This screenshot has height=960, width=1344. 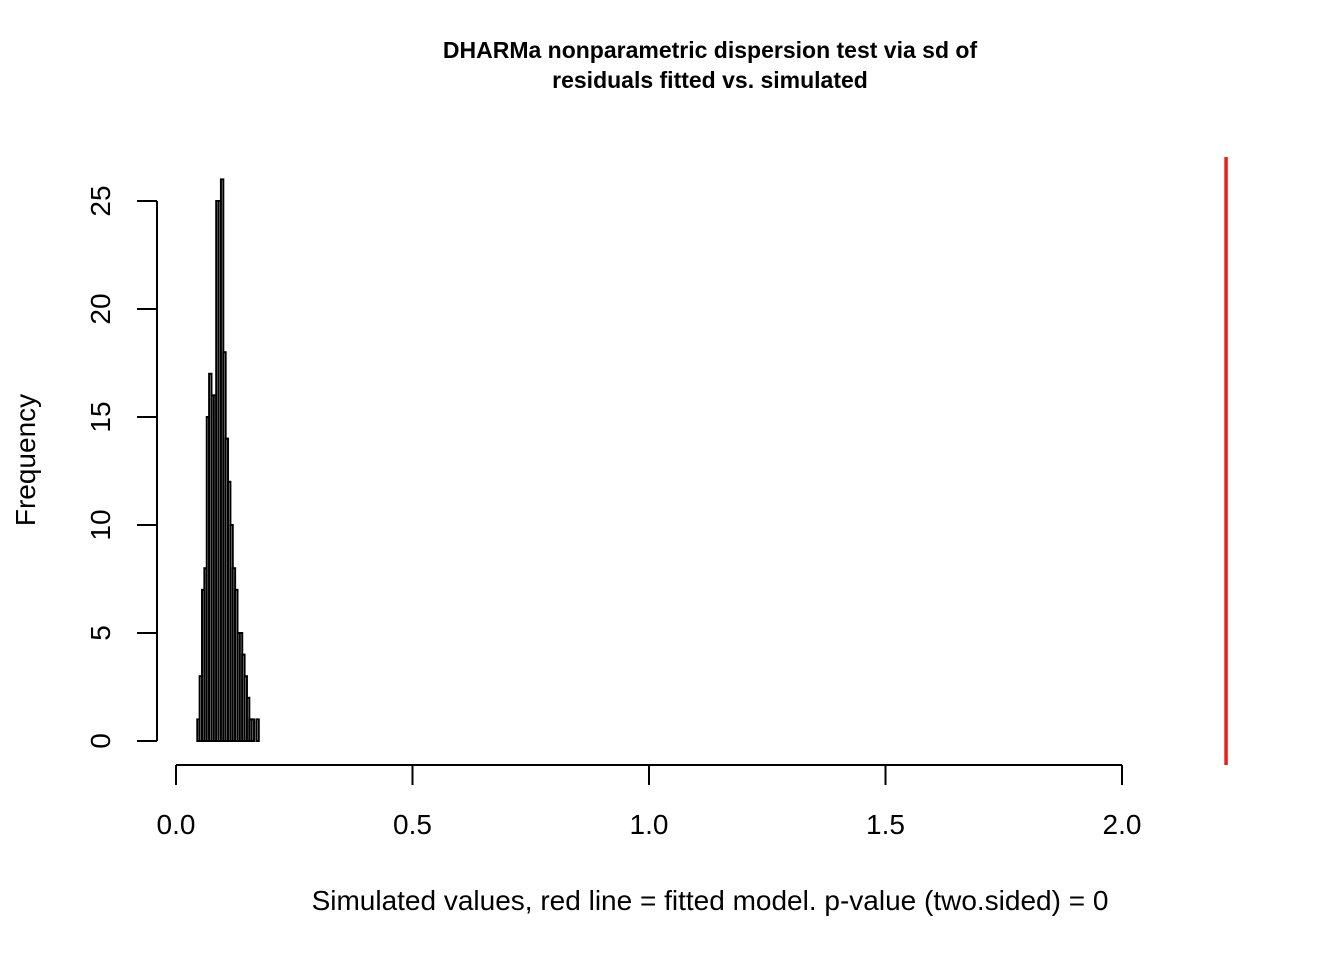 What do you see at coordinates (100, 308) in the screenshot?
I see `y-tick-label: 20` at bounding box center [100, 308].